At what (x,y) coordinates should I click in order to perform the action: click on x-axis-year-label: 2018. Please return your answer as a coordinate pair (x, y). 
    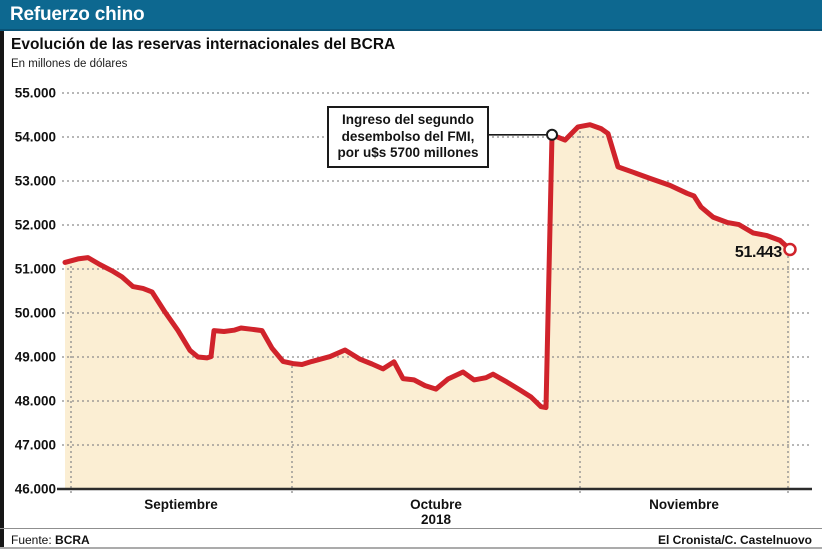
    Looking at the image, I should click on (436, 519).